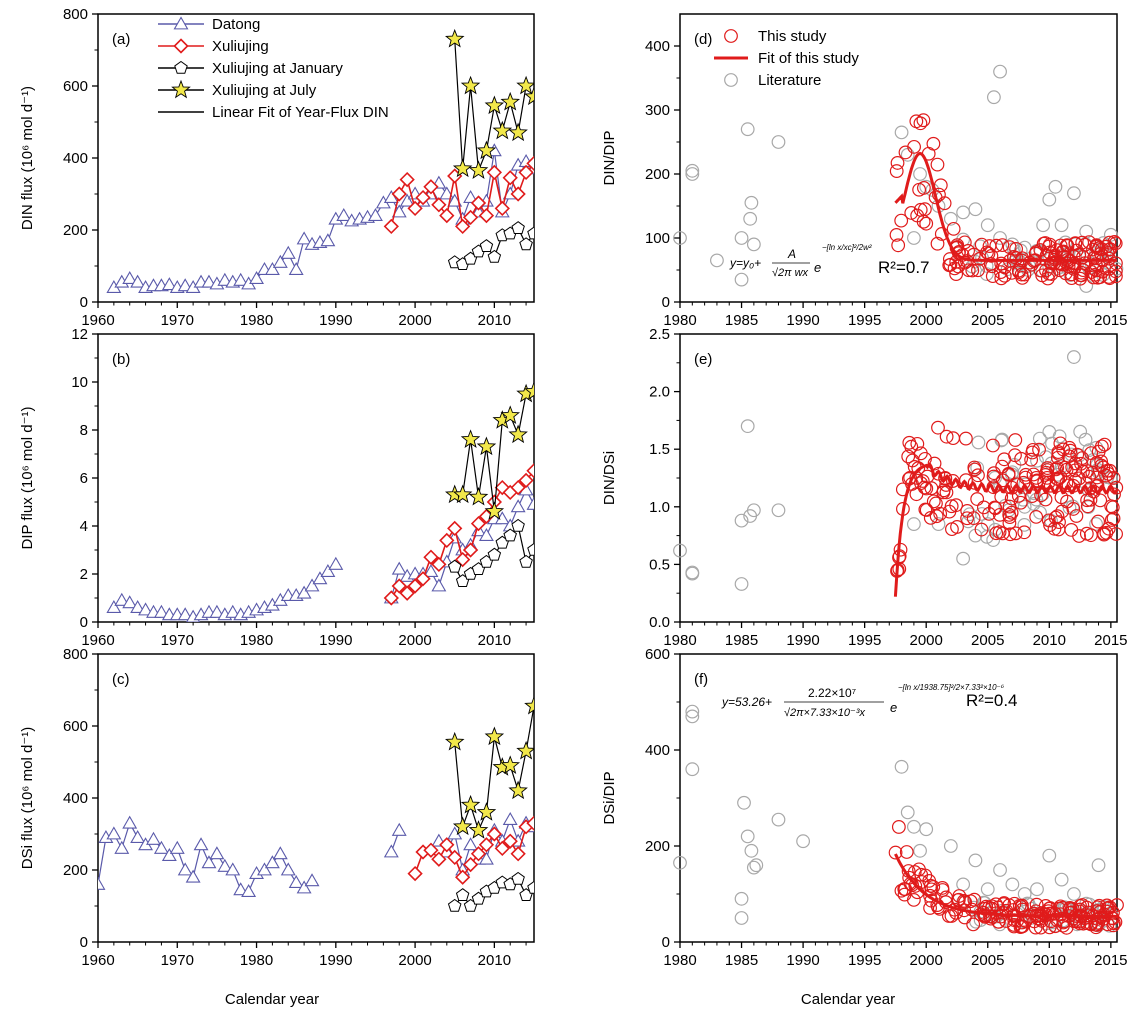 Image resolution: width=1128 pixels, height=1012 pixels. Describe the element at coordinates (609, 478) in the screenshot. I see `y-axis-label: DIN/DSi` at that location.